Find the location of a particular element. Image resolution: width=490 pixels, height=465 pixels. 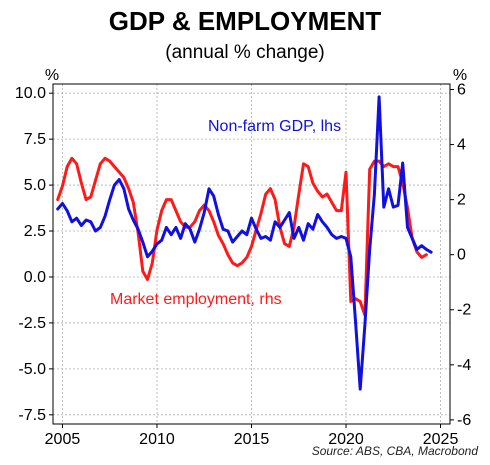

right-tick-label: -4 is located at coordinates (464, 365).